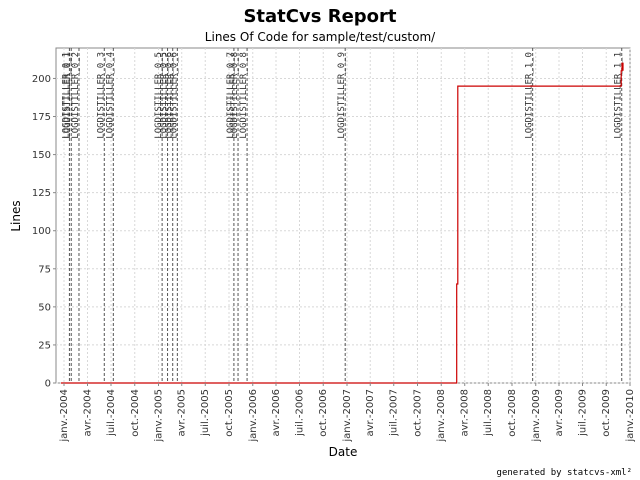 The width and height of the screenshot is (640, 480). What do you see at coordinates (16, 215) in the screenshot?
I see `y-axis-label: Lines` at bounding box center [16, 215].